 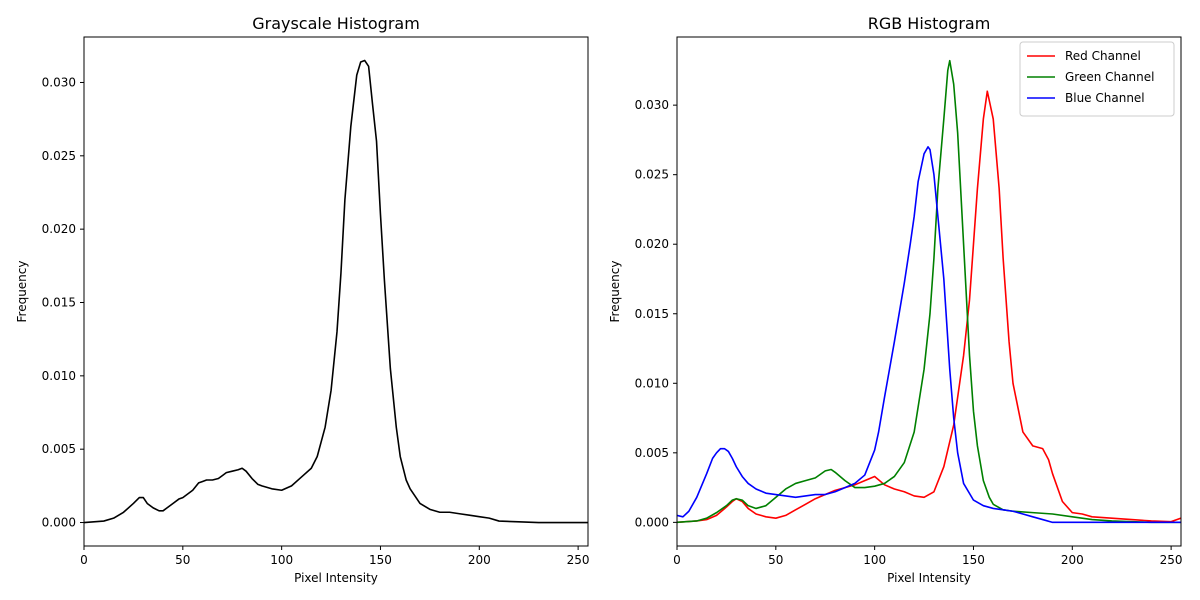 I want to click on rgb-legend: Red Channel Green Channel Blue Channel, so click(x=1097, y=79).